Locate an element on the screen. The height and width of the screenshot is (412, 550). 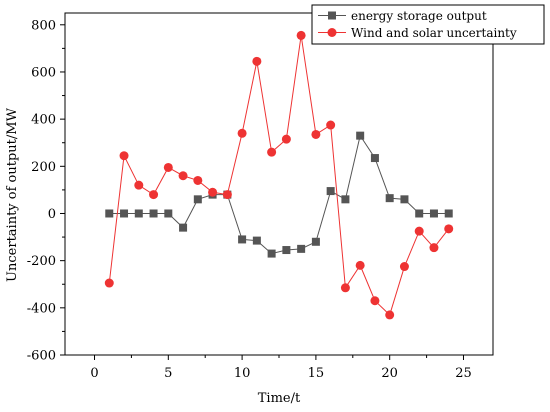
y-tick-label: 0 is located at coordinates (52, 214).